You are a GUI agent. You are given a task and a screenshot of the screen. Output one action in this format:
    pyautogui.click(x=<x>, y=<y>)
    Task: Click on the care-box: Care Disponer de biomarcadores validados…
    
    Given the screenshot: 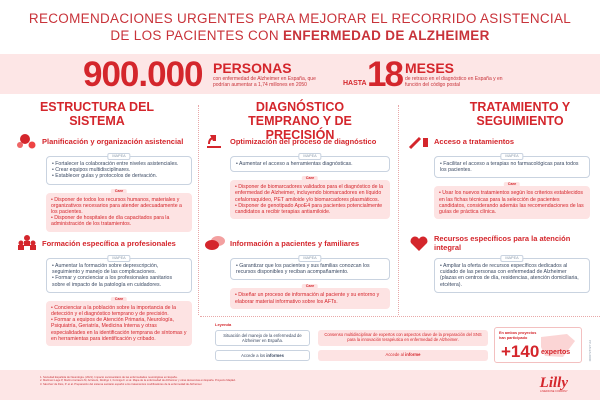 What is the action you would take?
    pyautogui.click(x=310, y=198)
    